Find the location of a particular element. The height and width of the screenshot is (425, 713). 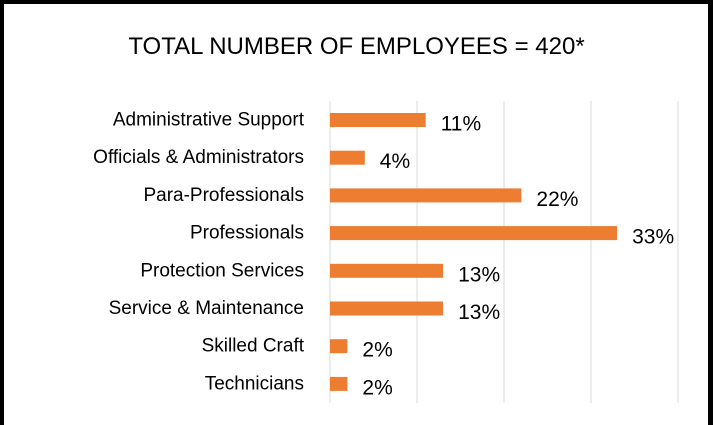

category-label: Administrative Support is located at coordinates (209, 120).